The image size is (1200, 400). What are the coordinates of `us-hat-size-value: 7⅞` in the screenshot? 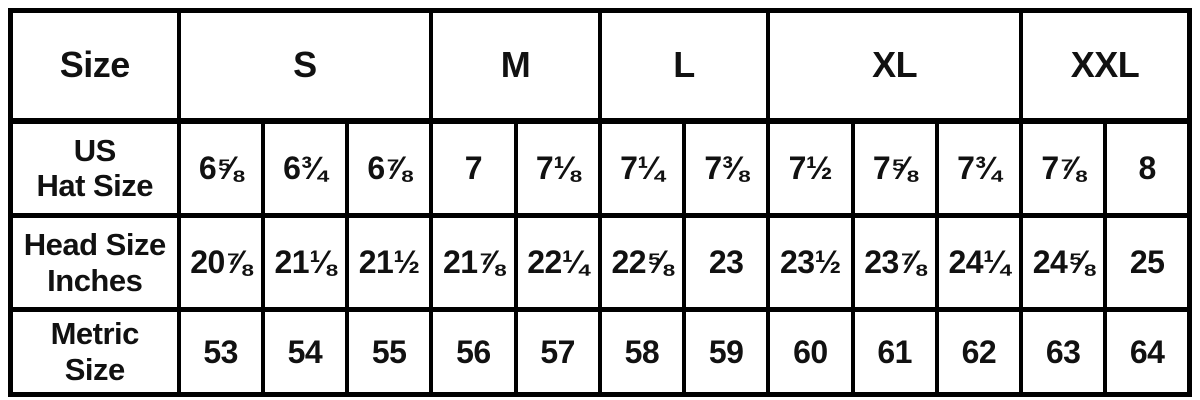 It's located at (1063, 168).